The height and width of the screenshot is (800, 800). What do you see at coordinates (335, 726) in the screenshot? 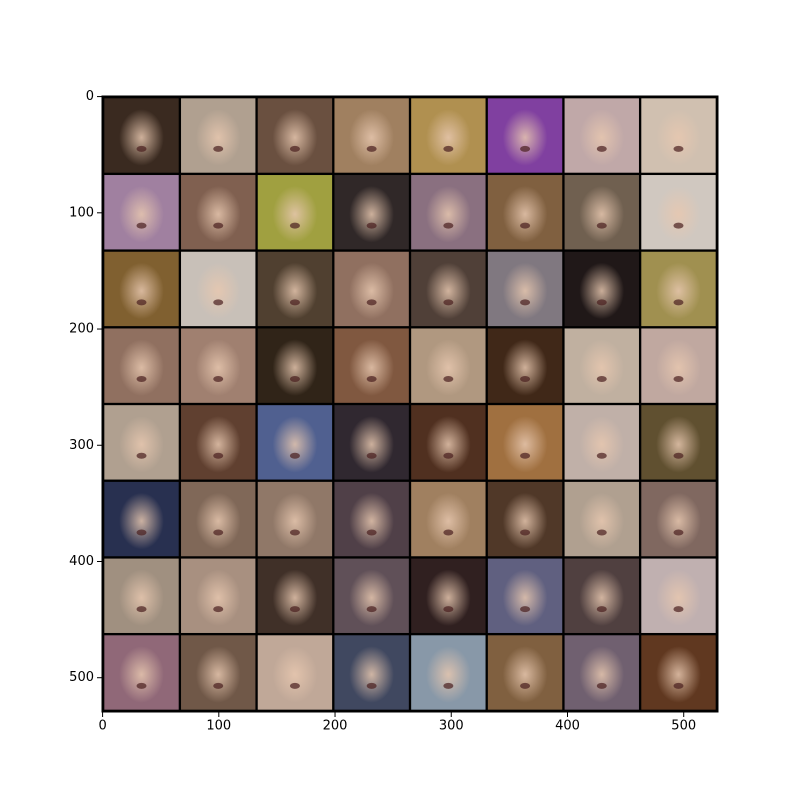
I see `x-tick-label: 200` at bounding box center [335, 726].